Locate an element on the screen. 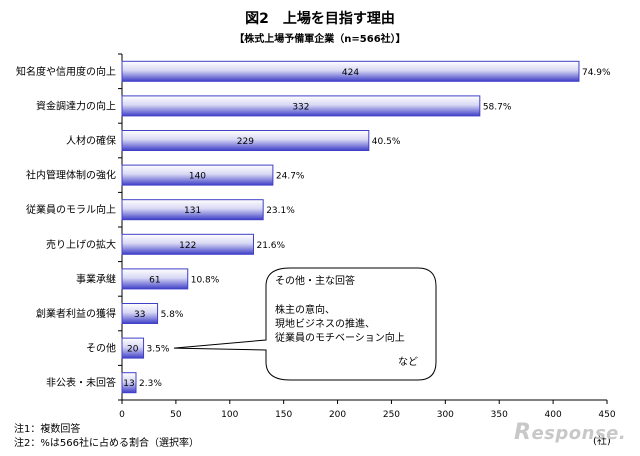  note-1: 注1：複数回答 is located at coordinates (47, 429).